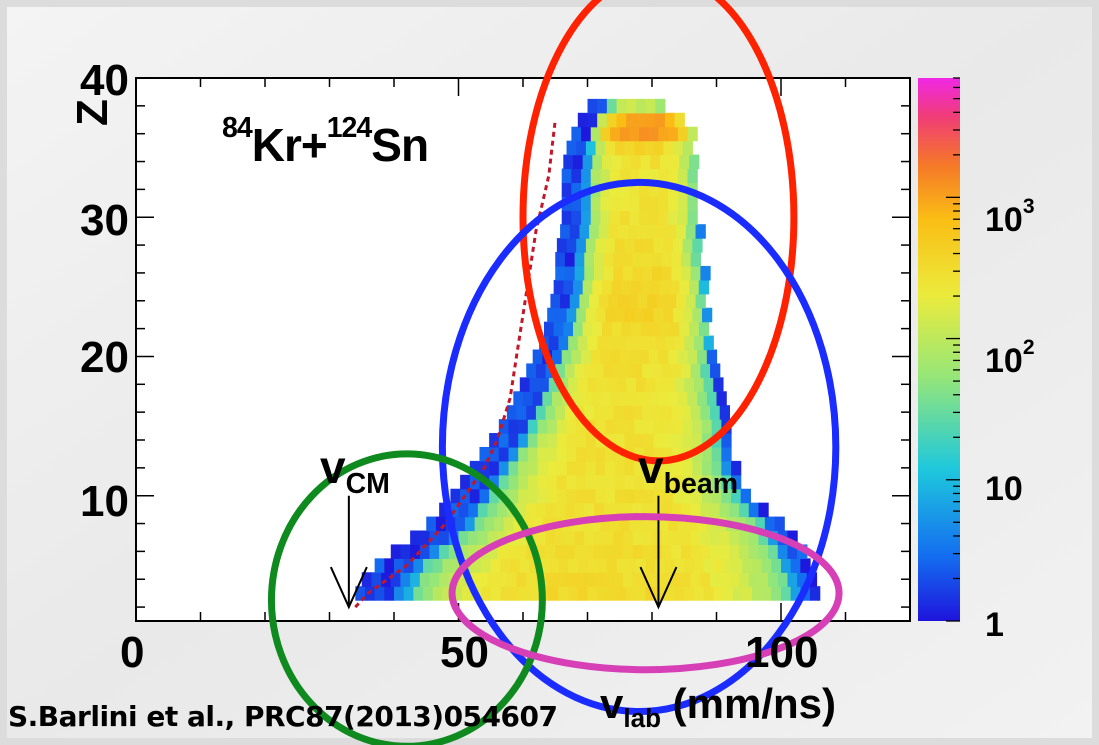 Image resolution: width=1099 pixels, height=745 pixels. What do you see at coordinates (349, 128) in the screenshot?
I see `title-b-mass: 124` at bounding box center [349, 128].